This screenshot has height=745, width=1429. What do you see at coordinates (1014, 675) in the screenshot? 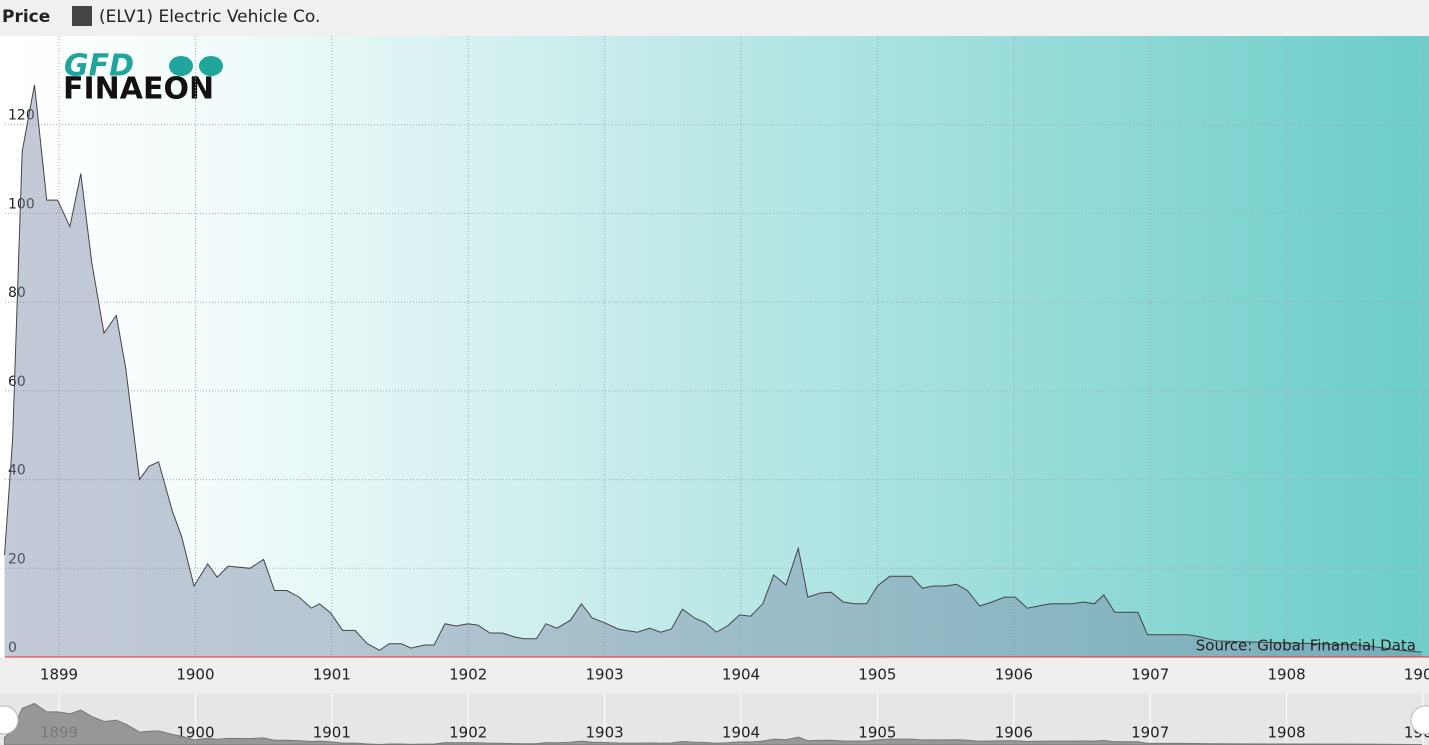
I see `x-tick-label: 1906` at bounding box center [1014, 675].